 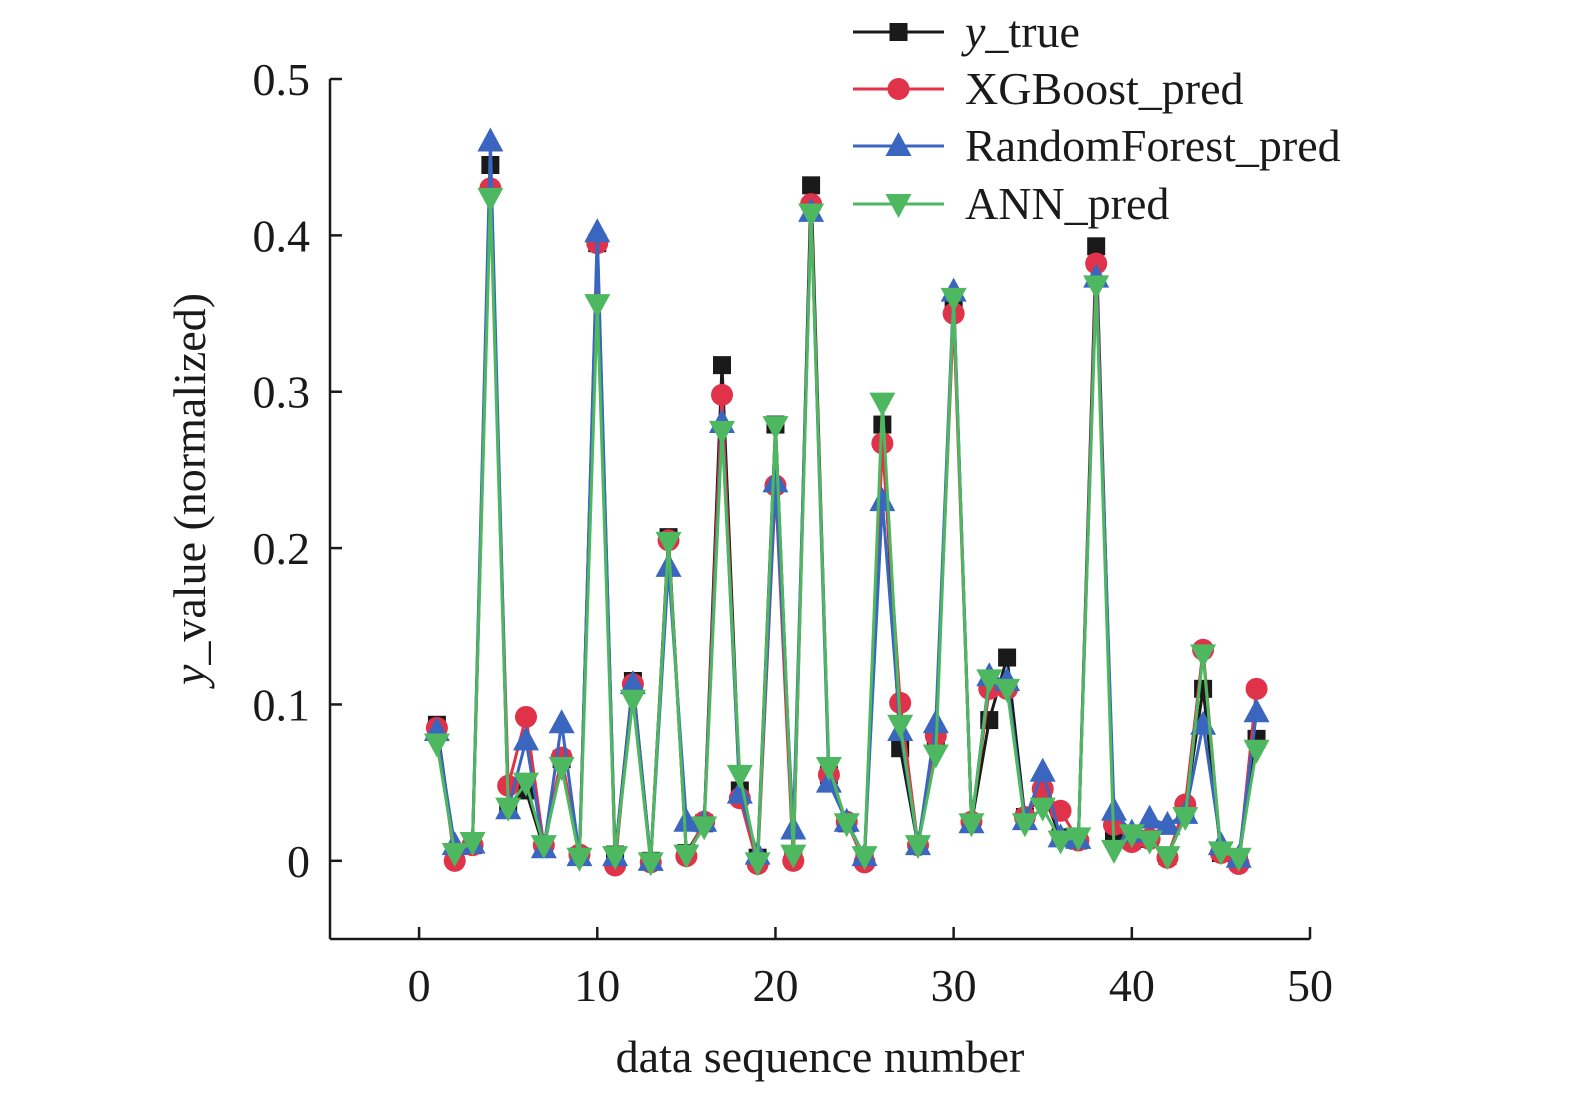 I want to click on legend-item: XGBoost_pred, so click(x=1048, y=88).